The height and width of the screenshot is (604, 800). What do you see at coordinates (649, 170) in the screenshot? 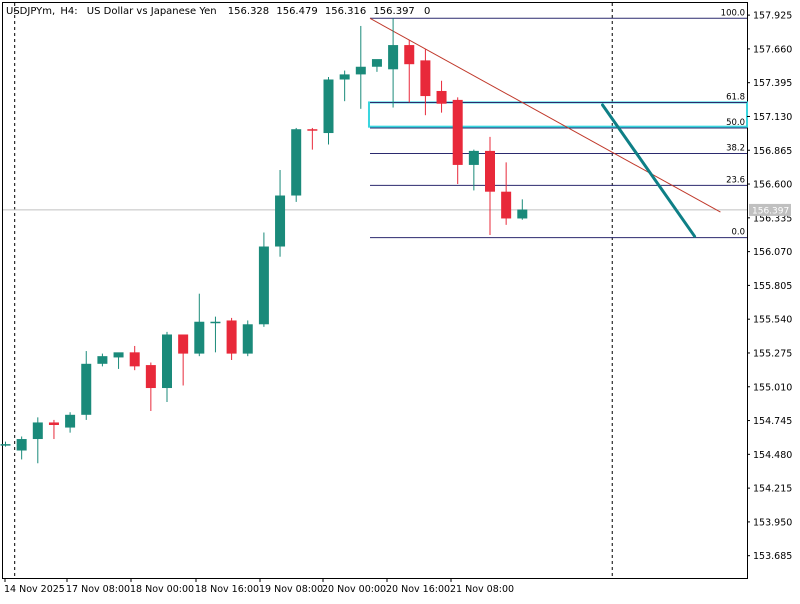
I see `teal-trendline` at bounding box center [649, 170].